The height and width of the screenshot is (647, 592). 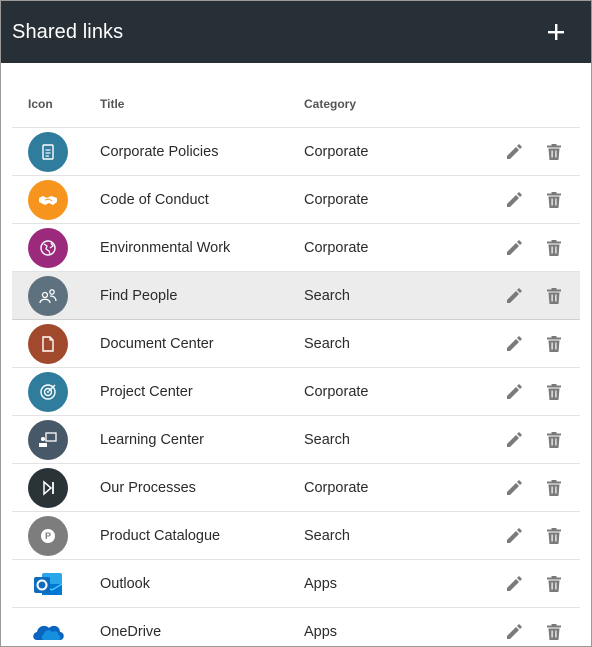 I want to click on target-icon-badge, so click(x=48, y=391).